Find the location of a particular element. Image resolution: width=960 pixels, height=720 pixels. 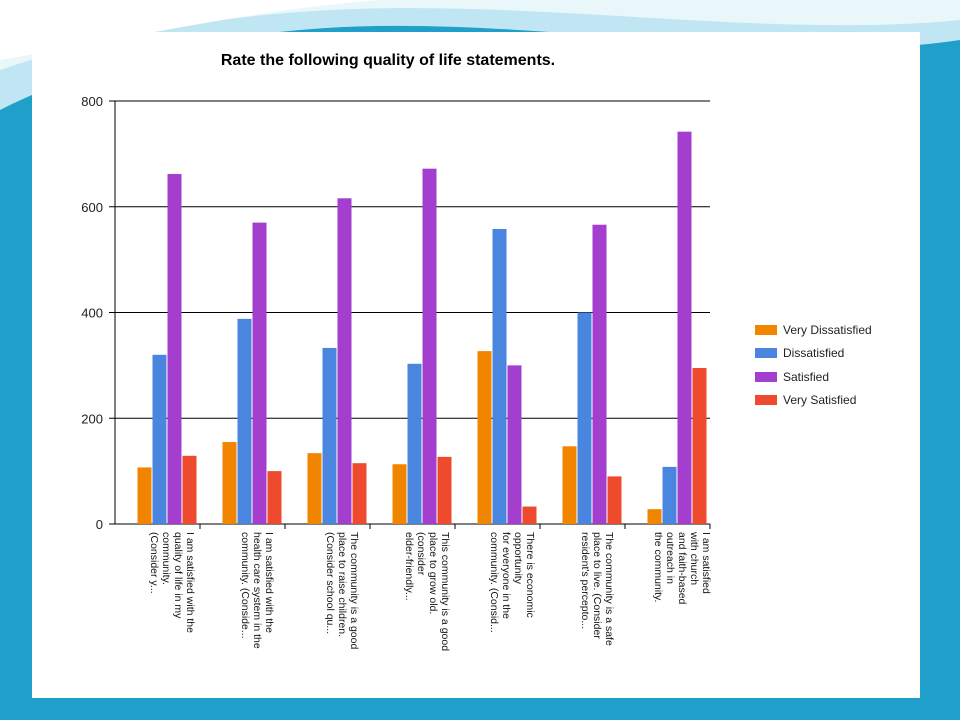

y-tick-label: 800 is located at coordinates (92, 101).